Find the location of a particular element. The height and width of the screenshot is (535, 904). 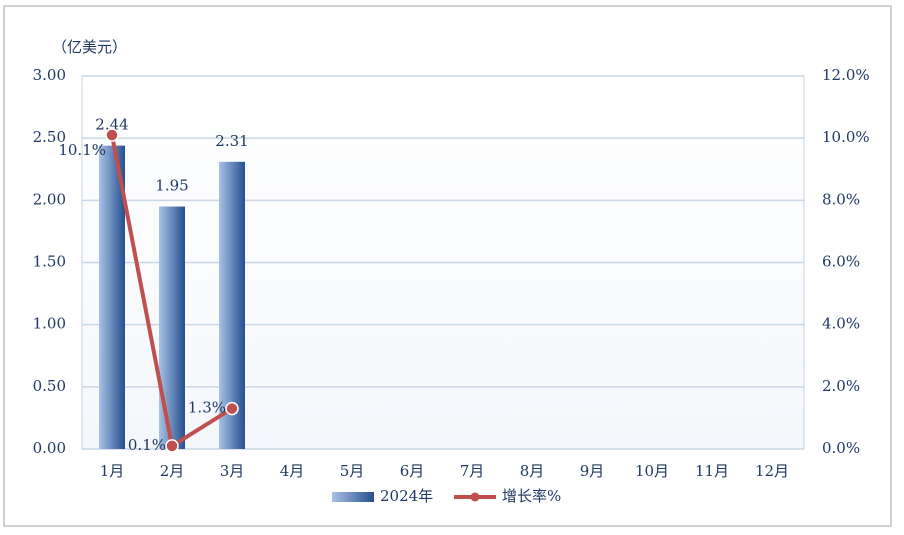

line-value-label: 10.1% is located at coordinates (82, 150).